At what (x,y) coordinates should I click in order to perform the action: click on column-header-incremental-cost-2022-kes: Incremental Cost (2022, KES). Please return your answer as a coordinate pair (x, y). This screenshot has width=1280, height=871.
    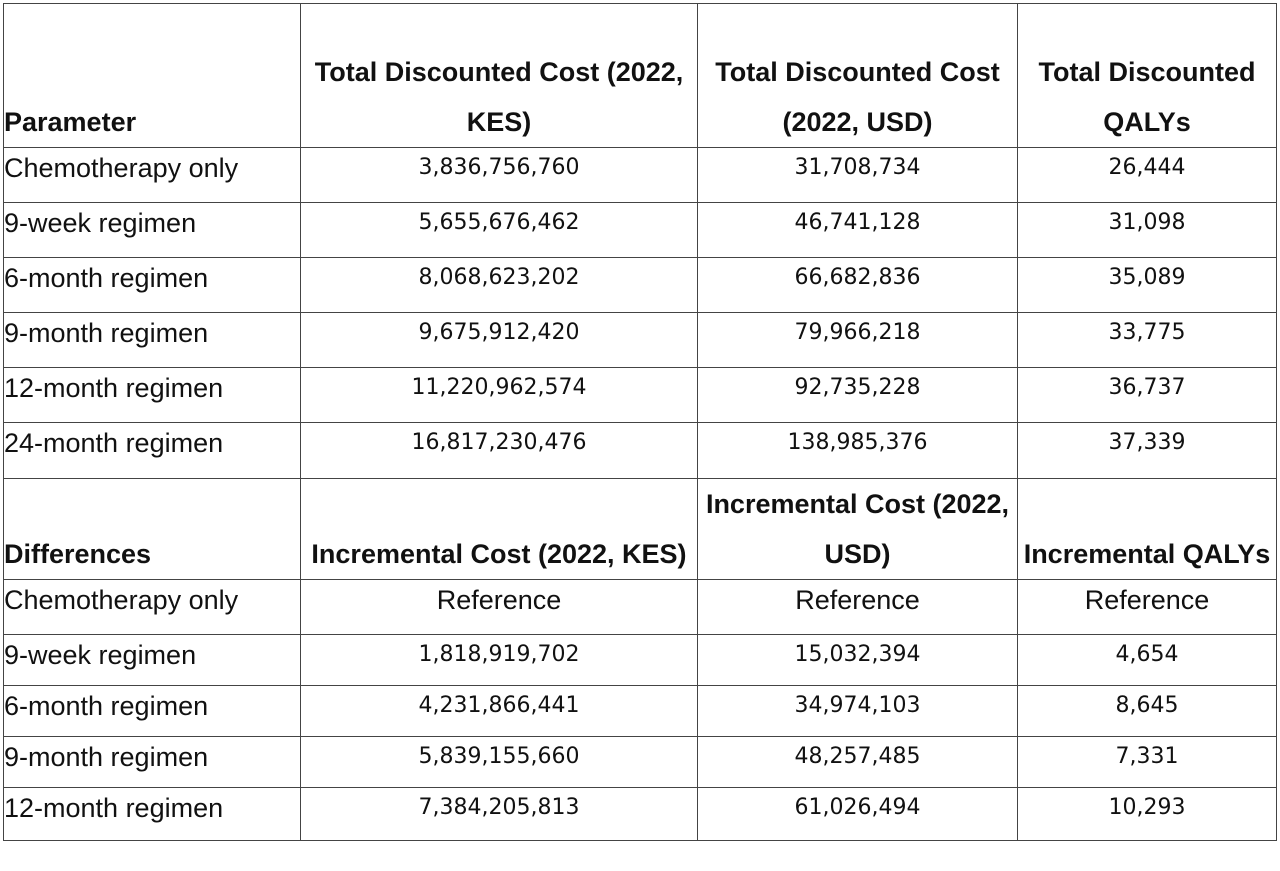
    Looking at the image, I should click on (499, 529).